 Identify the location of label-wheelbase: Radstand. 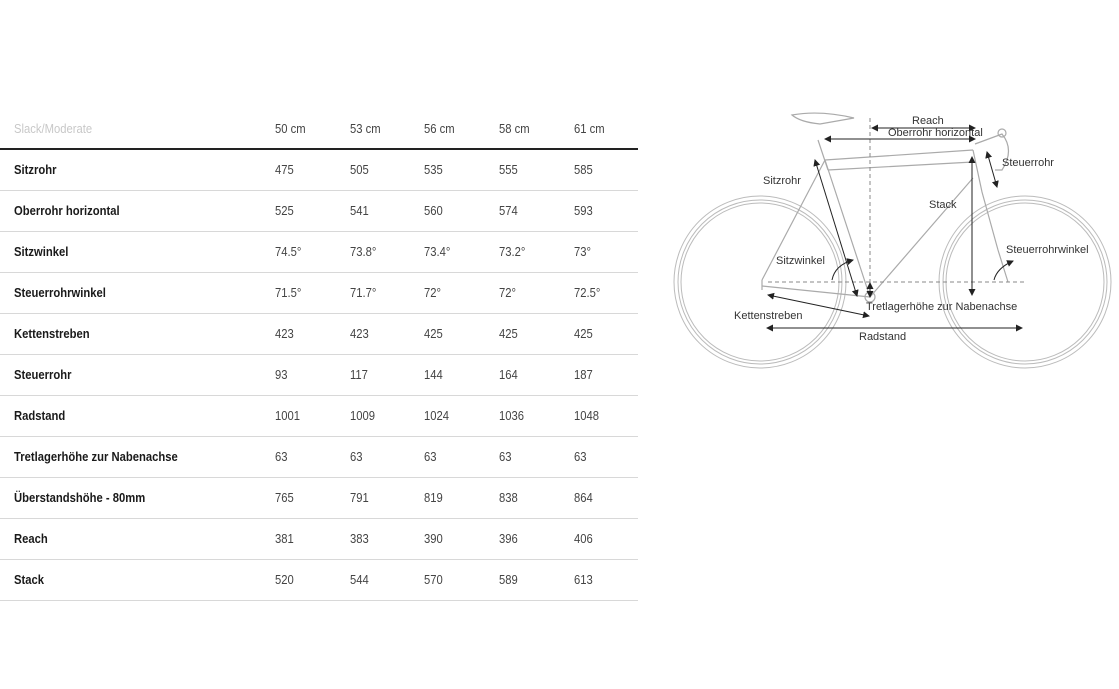
(882, 337).